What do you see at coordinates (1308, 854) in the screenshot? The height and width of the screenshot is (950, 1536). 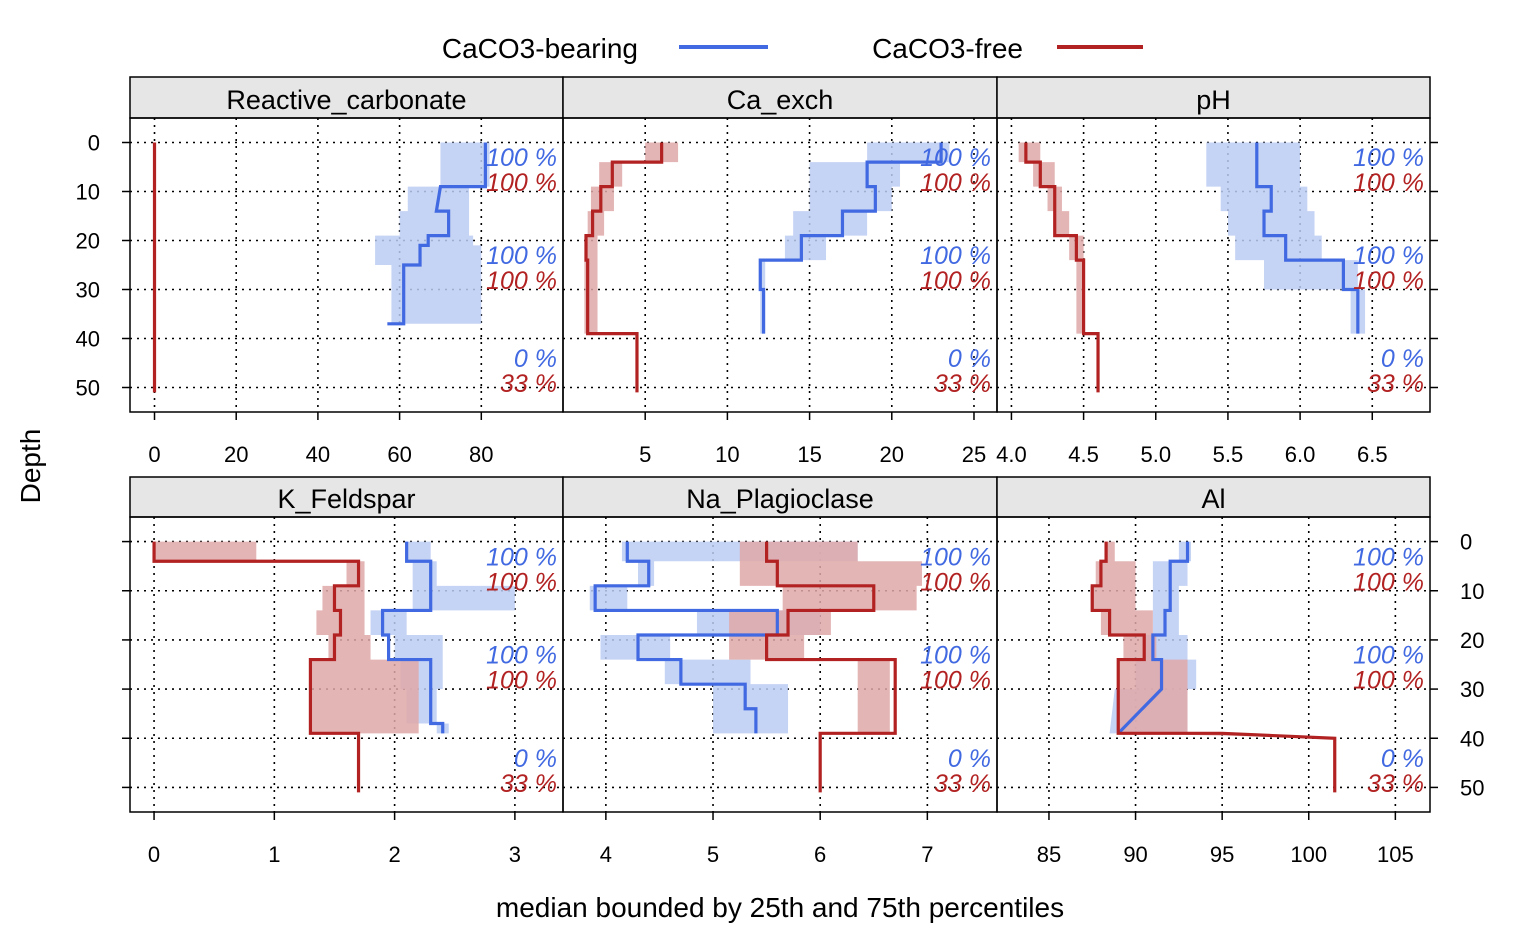 I see `x-tick-label: 100` at bounding box center [1308, 854].